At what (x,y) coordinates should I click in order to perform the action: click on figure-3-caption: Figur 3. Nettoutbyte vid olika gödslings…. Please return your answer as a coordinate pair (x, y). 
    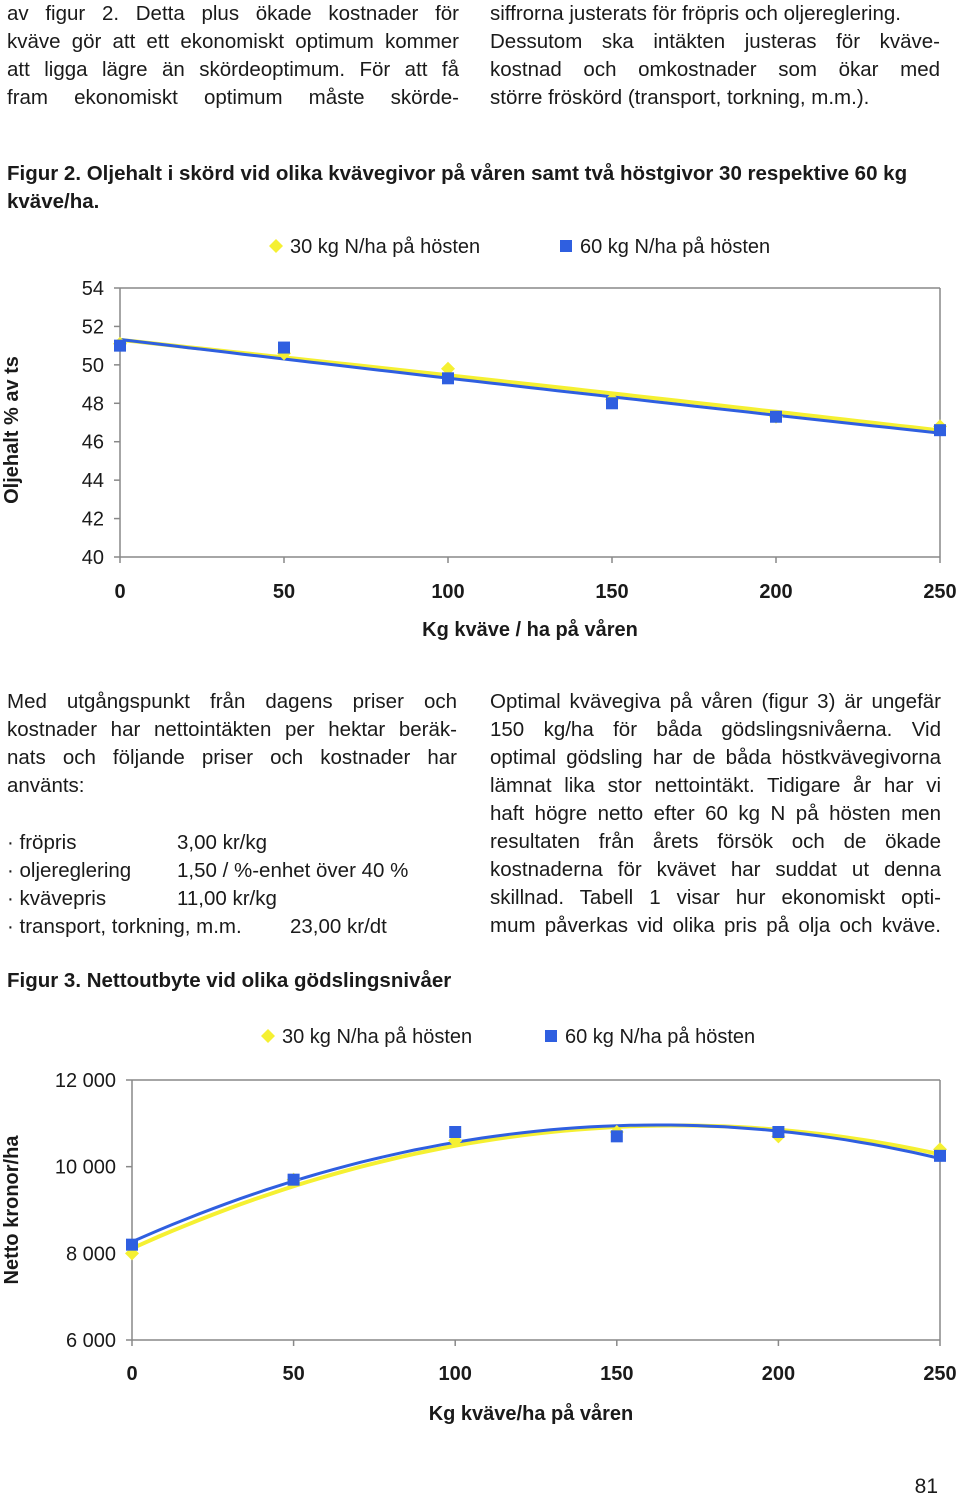
    Looking at the image, I should click on (229, 980).